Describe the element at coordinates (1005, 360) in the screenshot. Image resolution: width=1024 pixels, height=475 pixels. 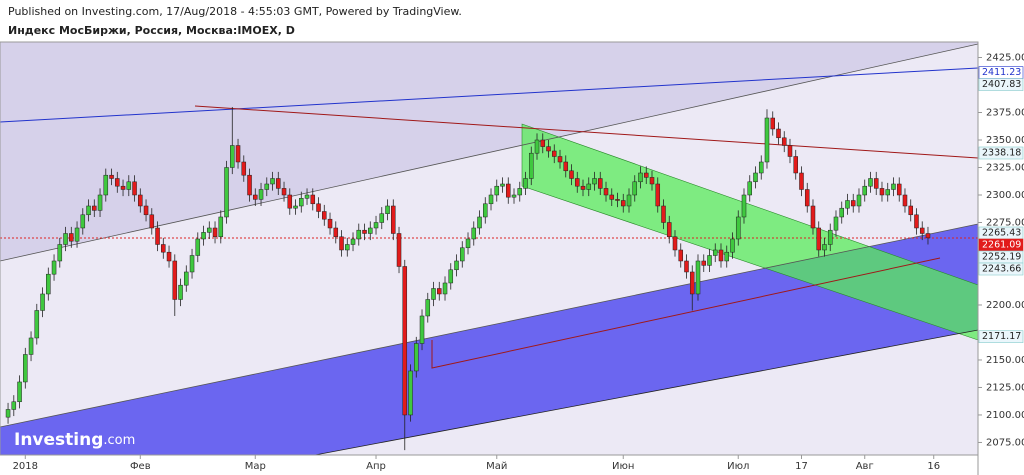
I see `y-tick-label: 2150.00` at that location.